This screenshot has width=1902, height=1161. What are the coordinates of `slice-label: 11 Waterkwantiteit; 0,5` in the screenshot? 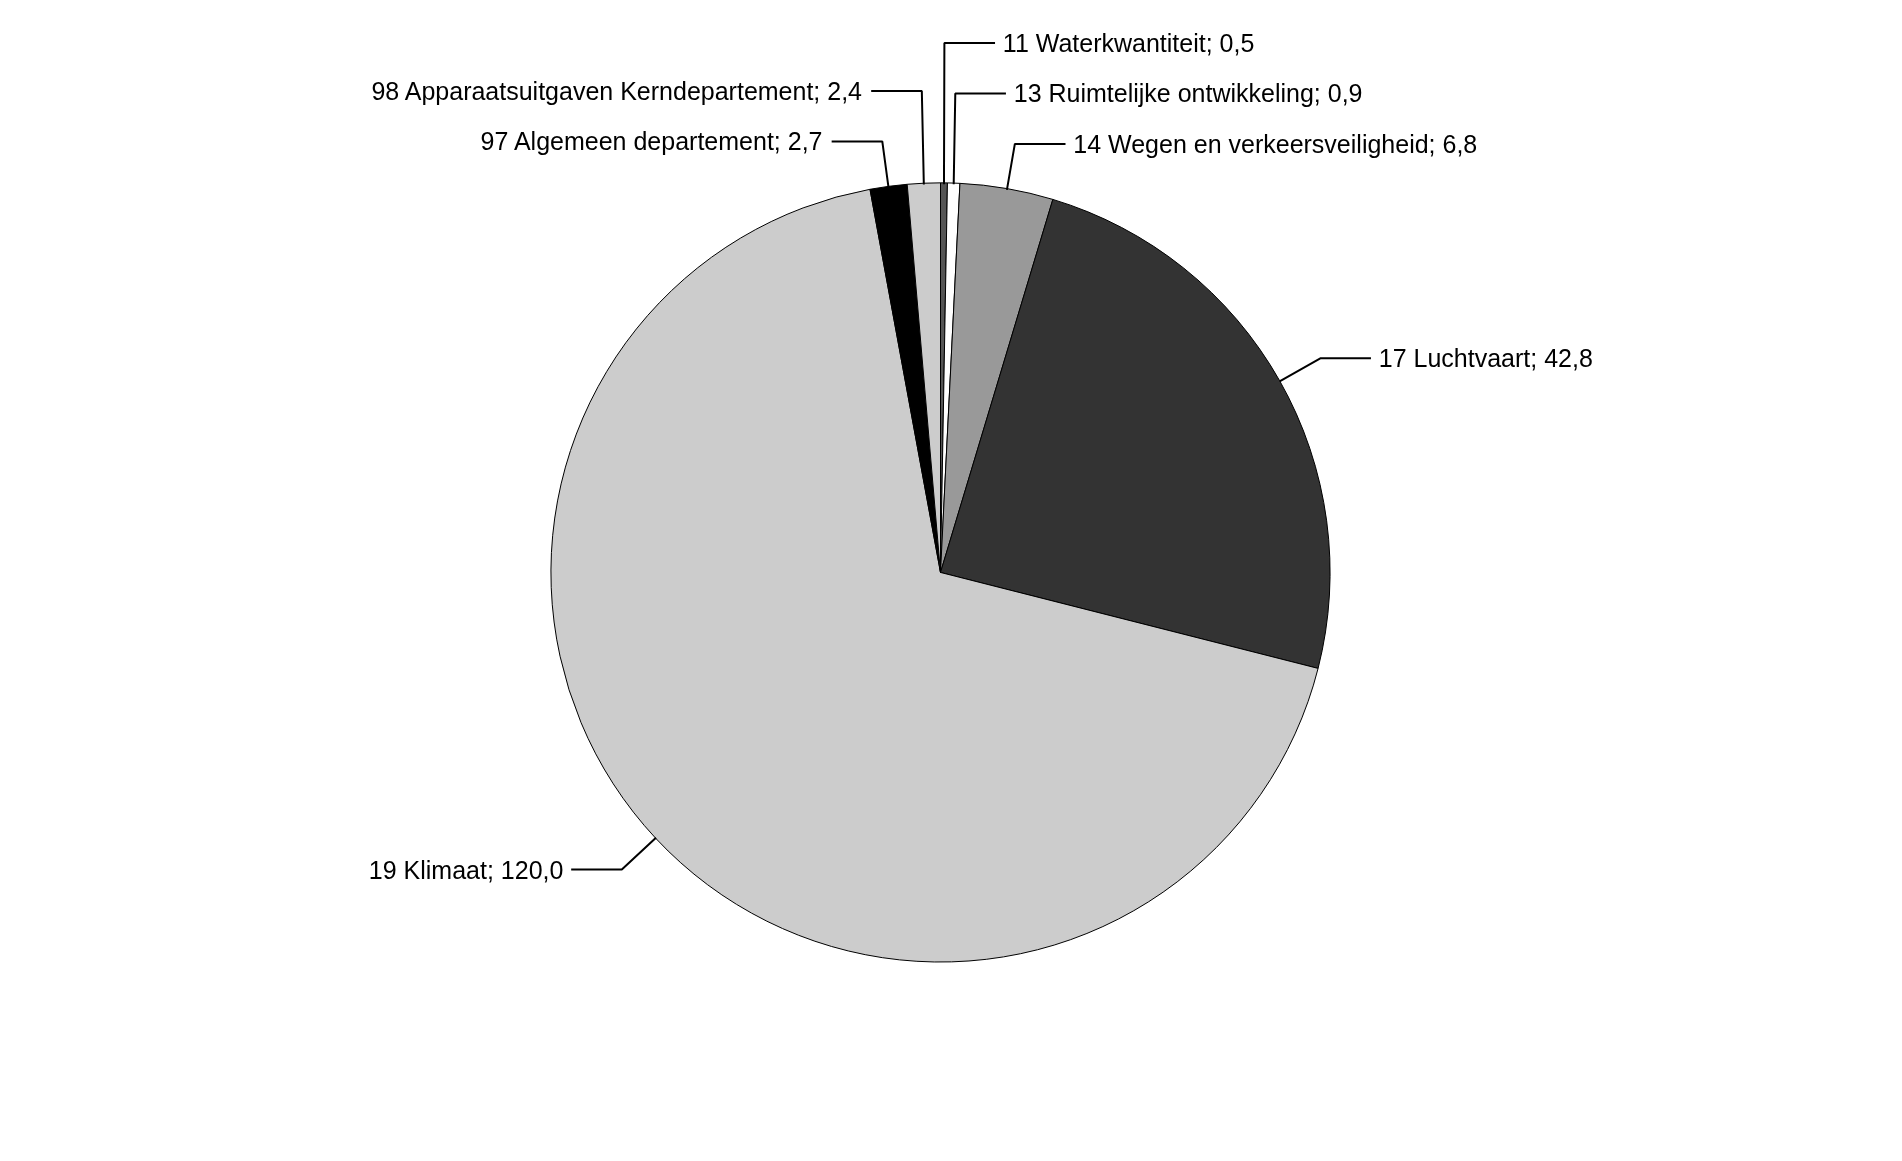 It's located at (1128, 42).